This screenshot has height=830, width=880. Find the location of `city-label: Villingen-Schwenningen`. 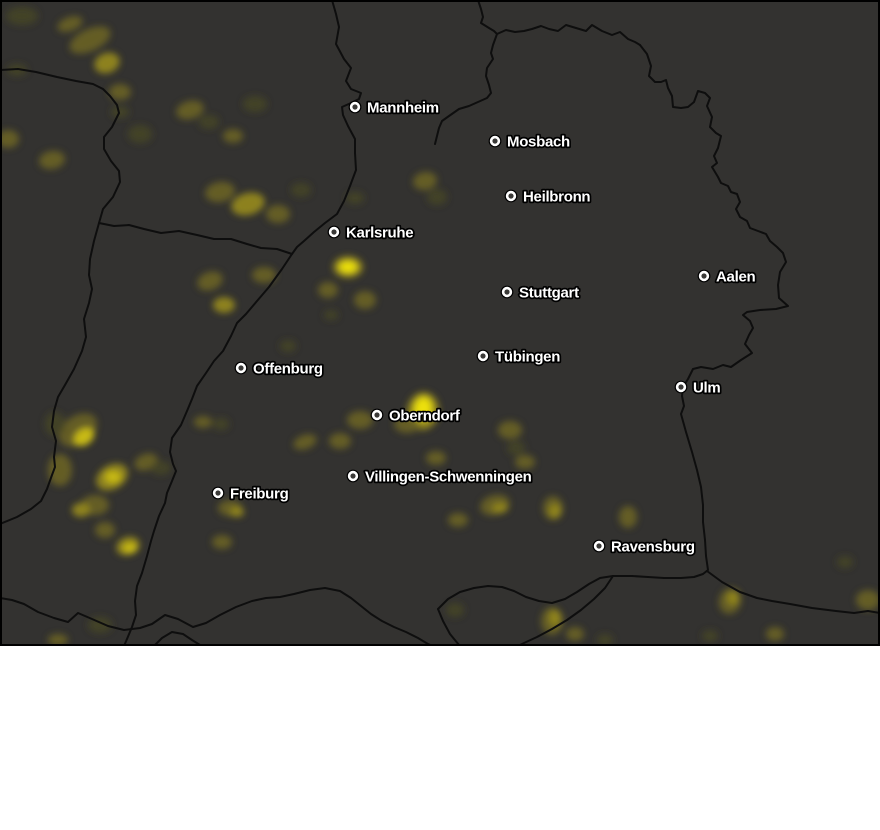

city-label: Villingen-Schwenningen is located at coordinates (448, 477).